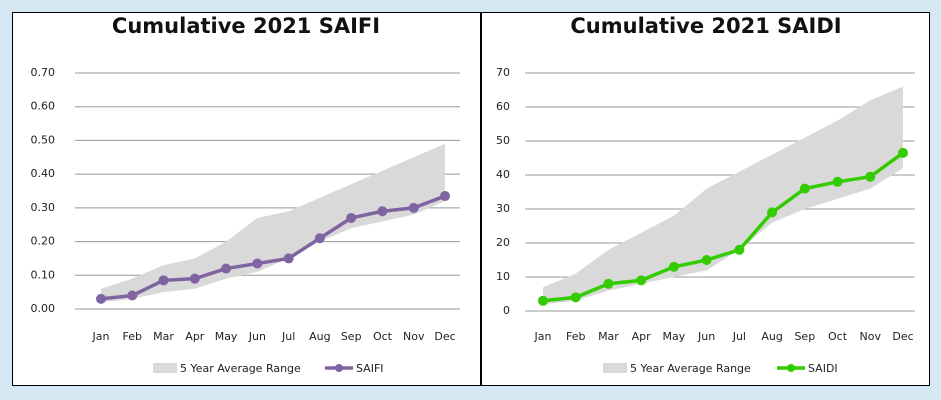  Describe the element at coordinates (43, 207) in the screenshot. I see `y-tick-label: 0.30` at that location.